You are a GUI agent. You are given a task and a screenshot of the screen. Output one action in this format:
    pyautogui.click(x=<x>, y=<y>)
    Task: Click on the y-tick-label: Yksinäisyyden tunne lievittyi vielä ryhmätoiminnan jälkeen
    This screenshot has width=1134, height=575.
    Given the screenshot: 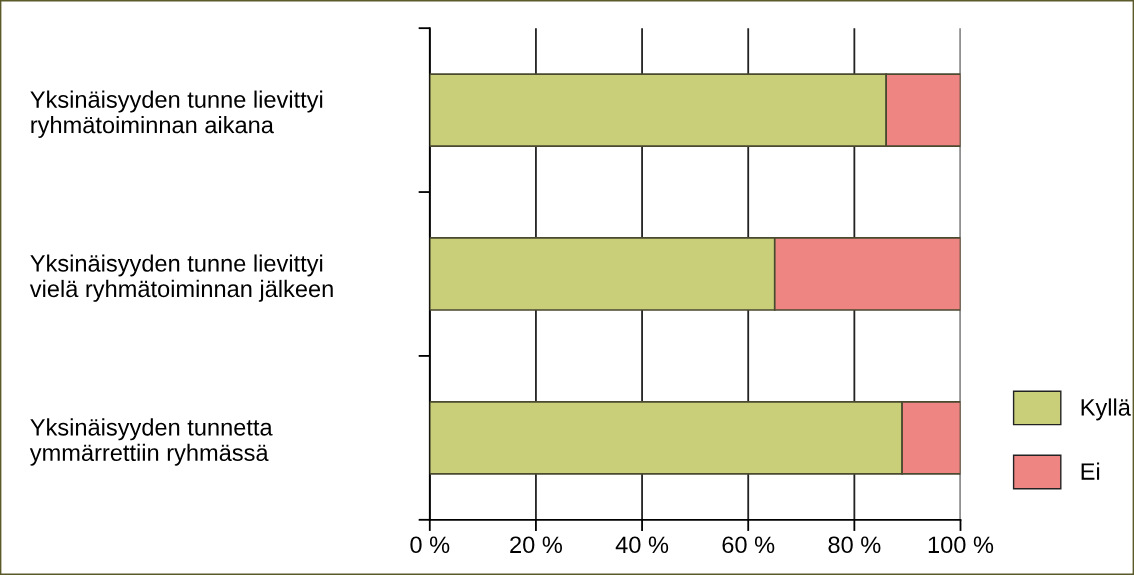 What is the action you would take?
    pyautogui.click(x=181, y=278)
    